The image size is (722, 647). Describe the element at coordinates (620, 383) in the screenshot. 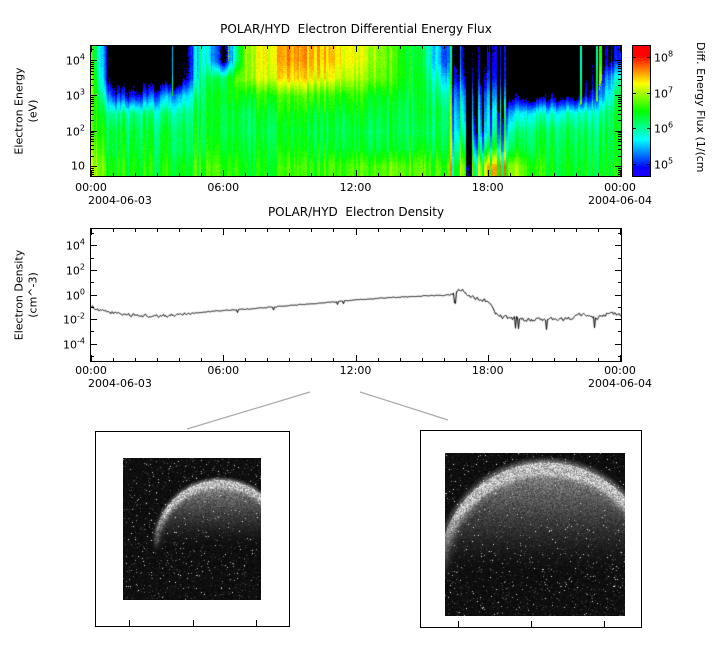

I see `density-end-date: 2004-06-04` at that location.